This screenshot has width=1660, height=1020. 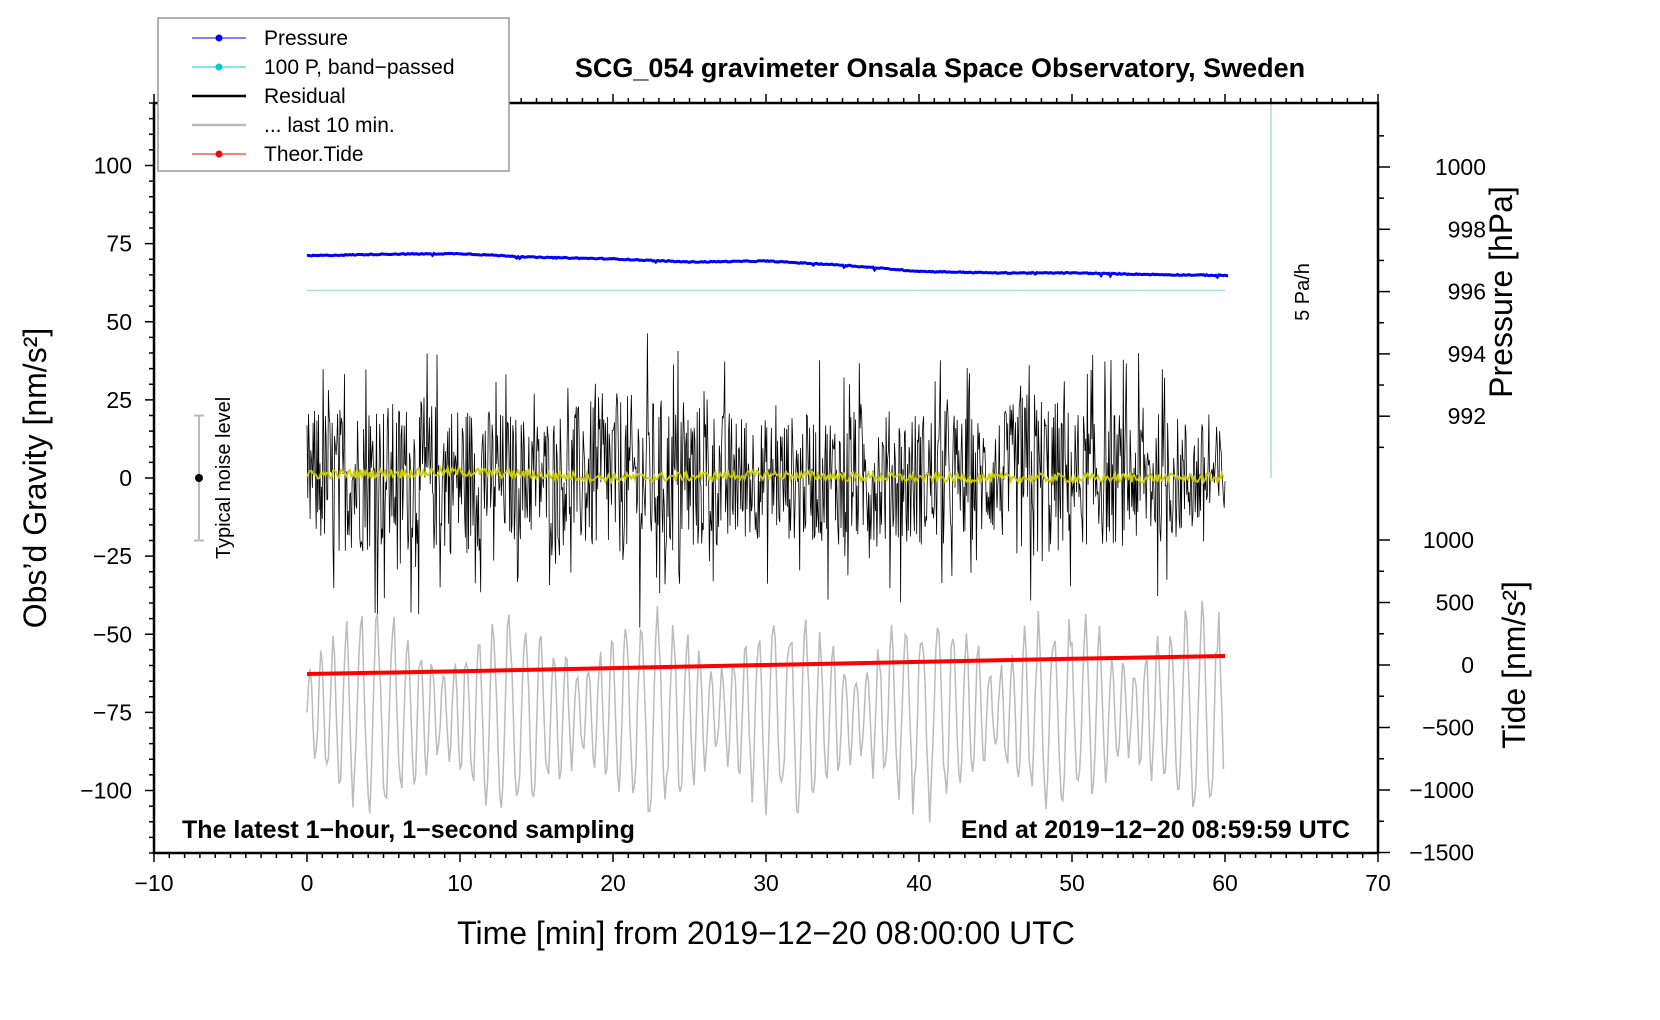 What do you see at coordinates (119, 400) in the screenshot?
I see `y-left-tick-label: 25` at bounding box center [119, 400].